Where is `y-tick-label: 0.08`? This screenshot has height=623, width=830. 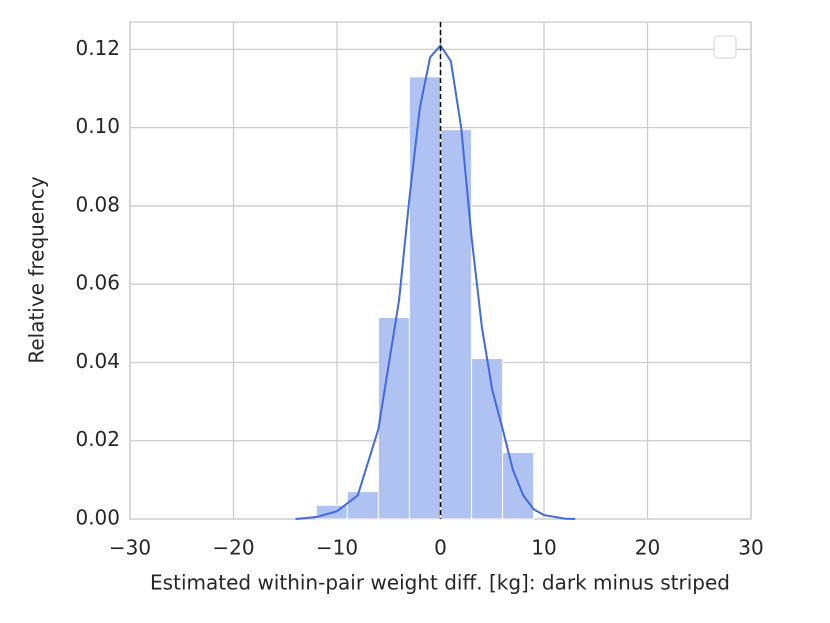
y-tick-label: 0.08 is located at coordinates (97, 204).